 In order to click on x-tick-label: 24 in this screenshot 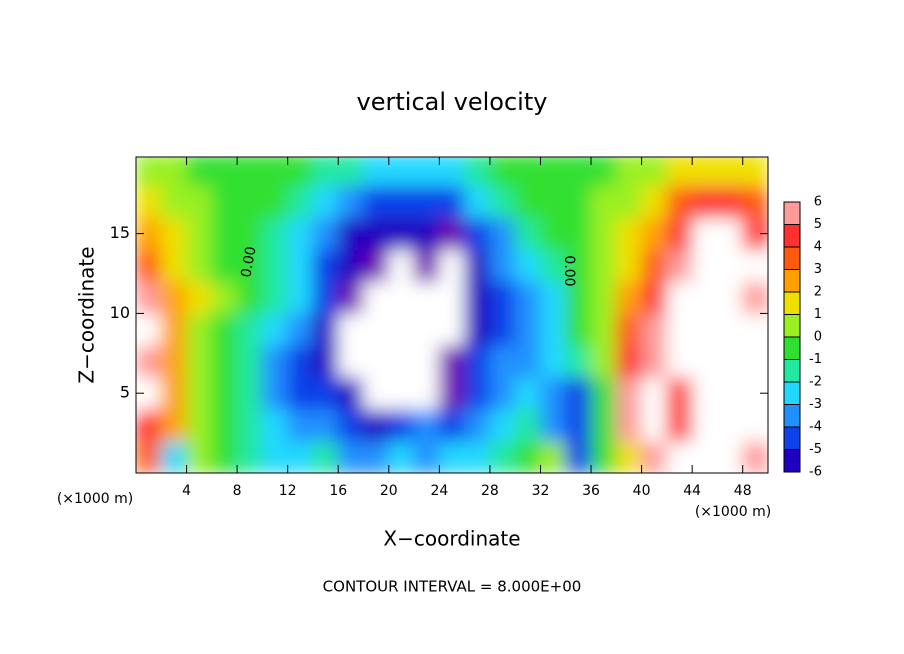, I will do `click(439, 491)`.